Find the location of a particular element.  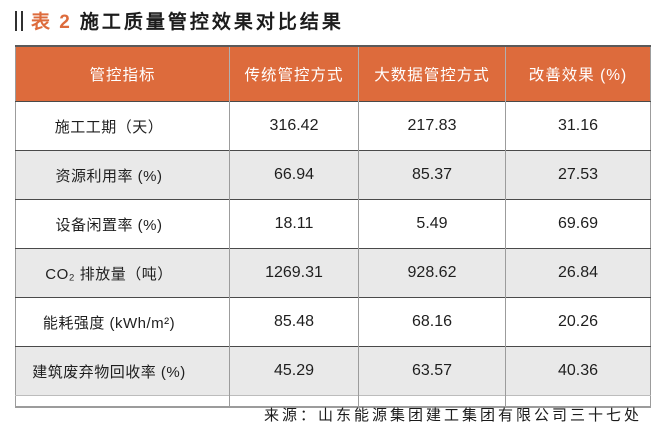

bigdata-value-cell: 217.83 is located at coordinates (432, 126).